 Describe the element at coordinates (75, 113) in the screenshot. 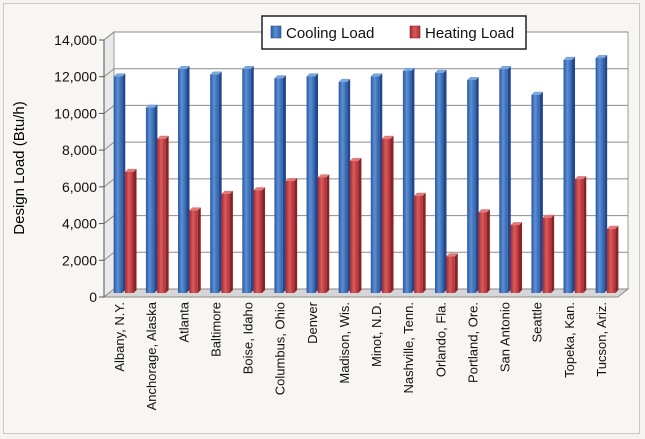

I see `y-tick-label: 10,000` at that location.